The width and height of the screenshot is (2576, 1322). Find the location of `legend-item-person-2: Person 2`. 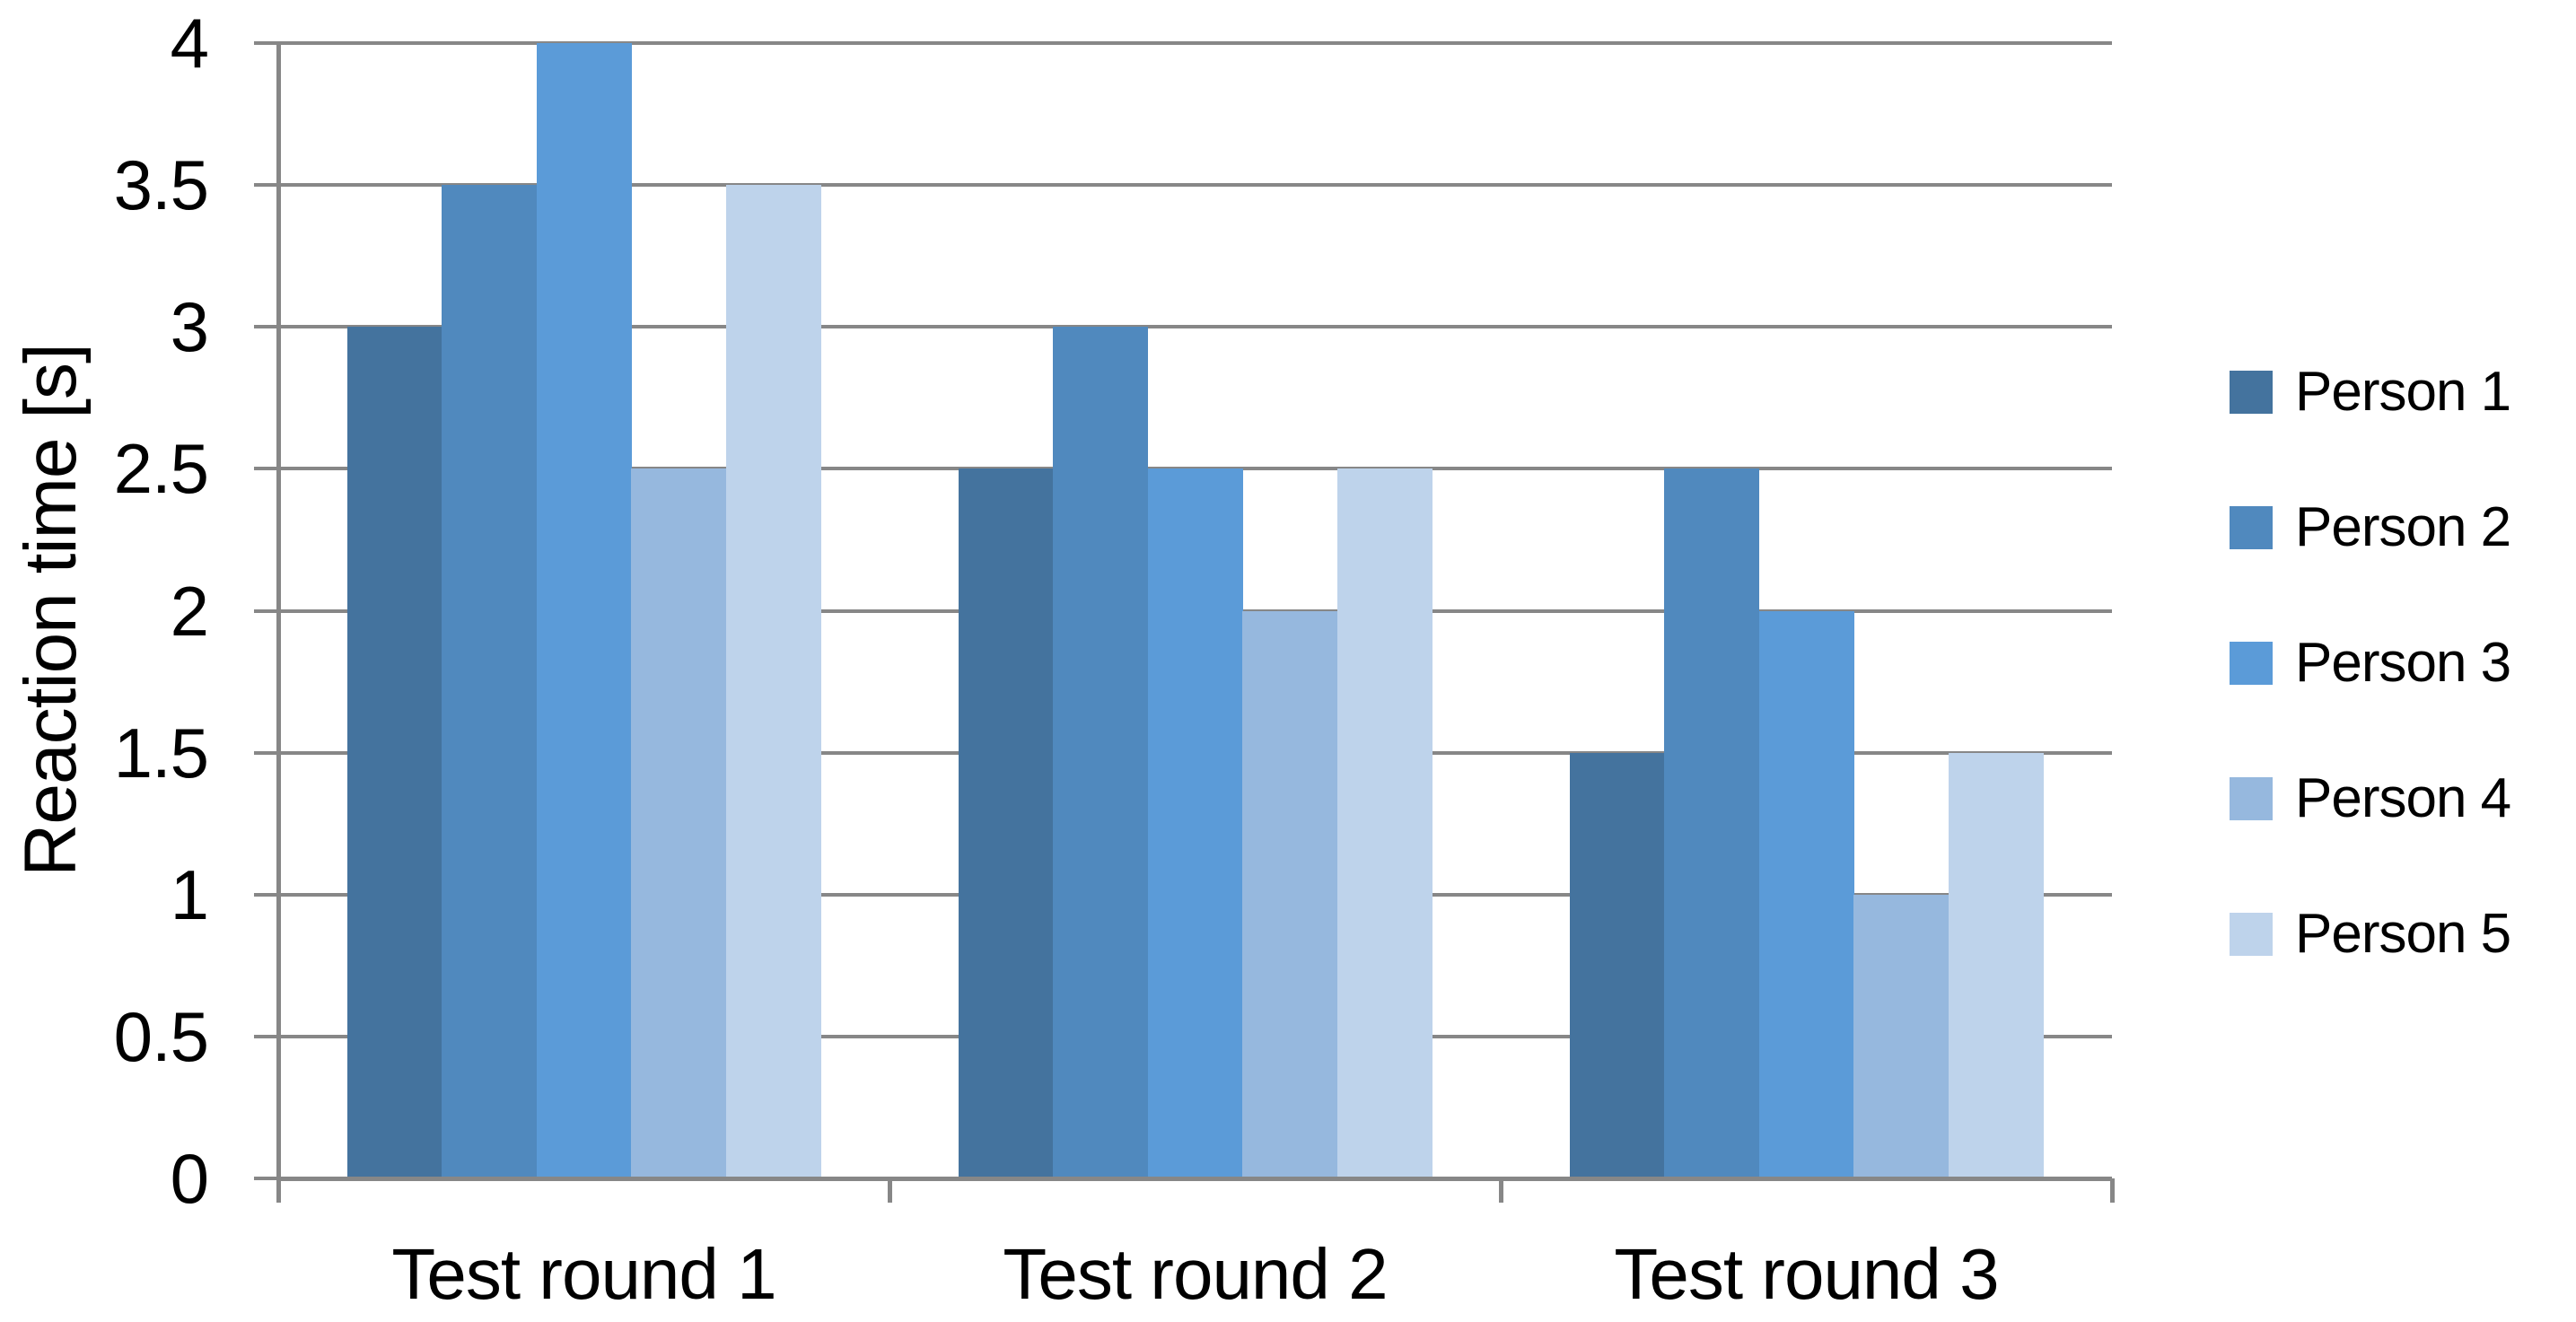

legend-item-person-2: Person 2 is located at coordinates (2370, 527).